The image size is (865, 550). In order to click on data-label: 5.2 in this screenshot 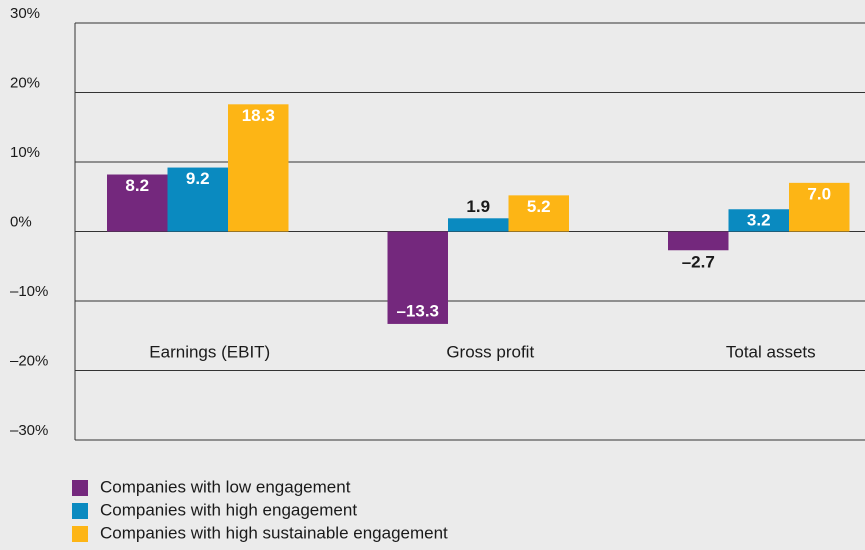, I will do `click(539, 206)`.